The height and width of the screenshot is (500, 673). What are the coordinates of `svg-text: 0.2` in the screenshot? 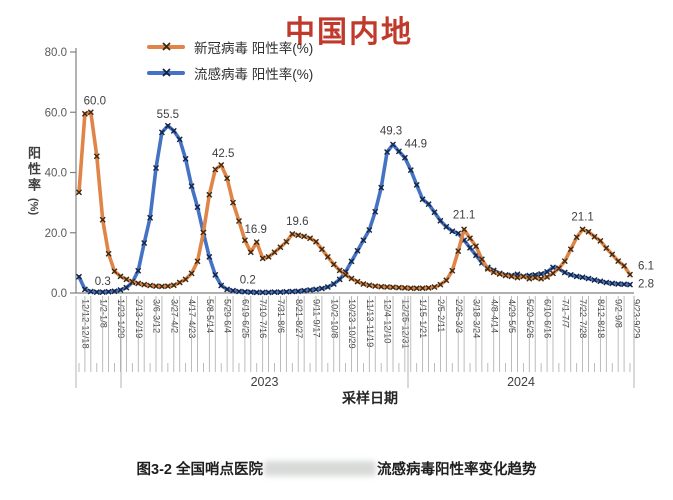 It's located at (248, 280).